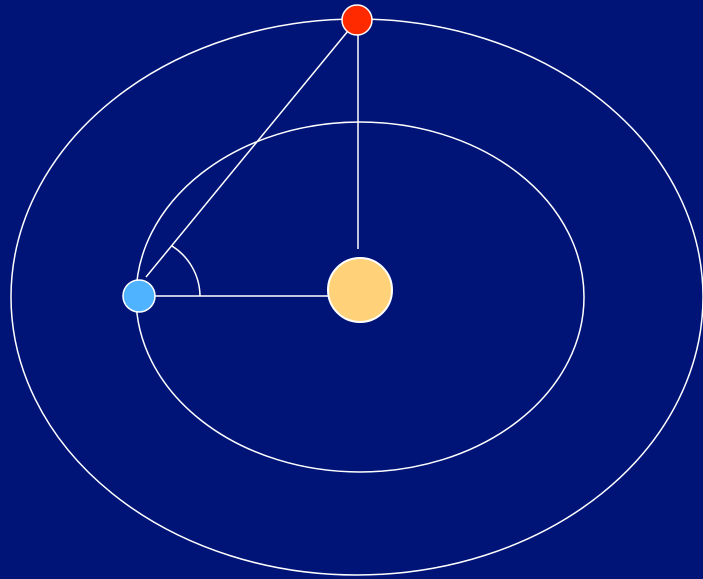 The height and width of the screenshot is (579, 703). What do you see at coordinates (251, 148) in the screenshot?
I see `line-of-sight` at bounding box center [251, 148].